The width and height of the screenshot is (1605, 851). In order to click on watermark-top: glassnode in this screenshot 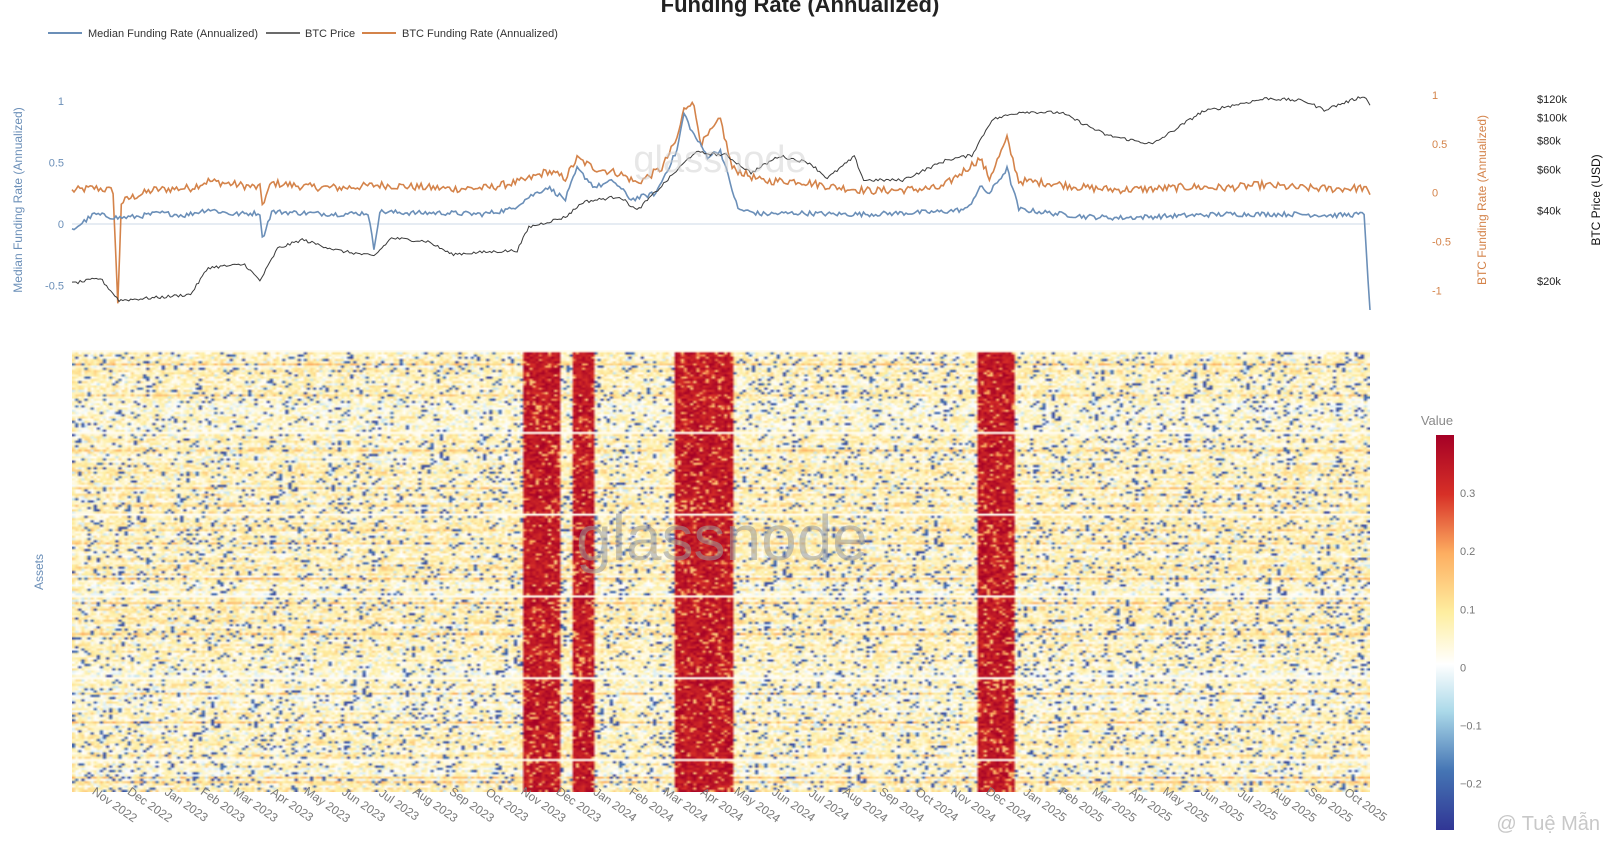, I will do `click(719, 160)`.